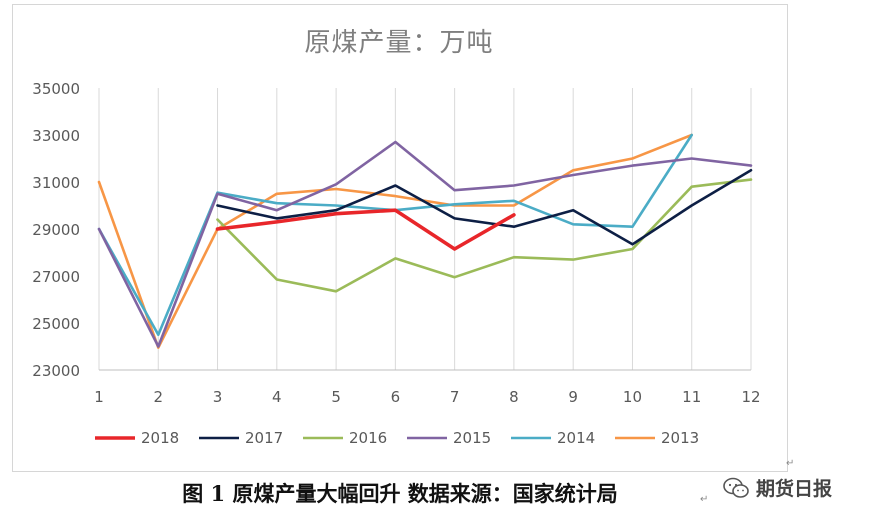  Describe the element at coordinates (472, 438) in the screenshot. I see `legend-label-2015: 2015` at that location.